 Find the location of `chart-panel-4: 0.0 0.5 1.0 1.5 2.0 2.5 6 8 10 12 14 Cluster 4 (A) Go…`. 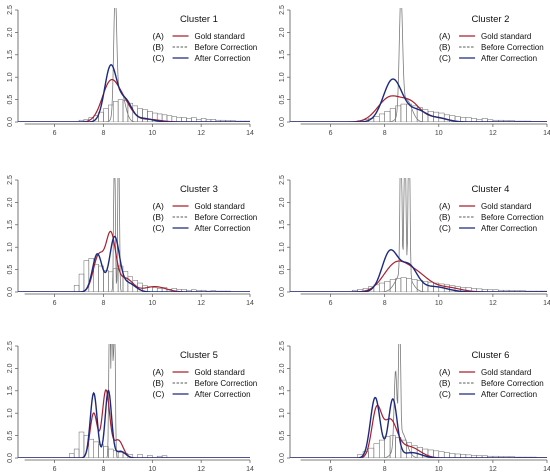

chart-panel-4: 0.0 0.5 1.0 1.5 2.0 2.5 6 8 10 12 14 Cluster 4 (A) Go… is located at coordinates (414, 241).